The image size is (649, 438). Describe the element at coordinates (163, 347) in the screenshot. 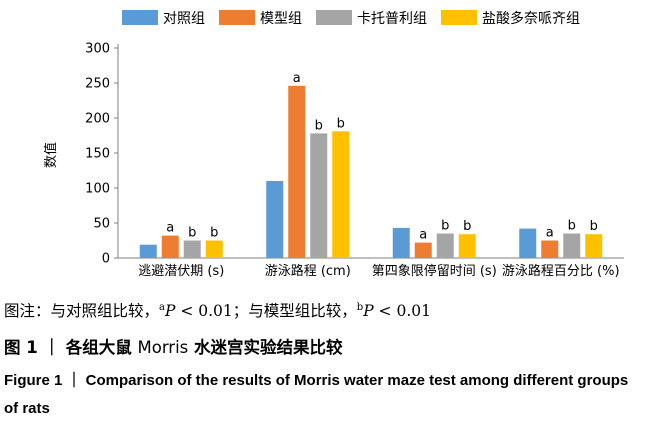

I see `caption-cn-latin: Morris` at that location.